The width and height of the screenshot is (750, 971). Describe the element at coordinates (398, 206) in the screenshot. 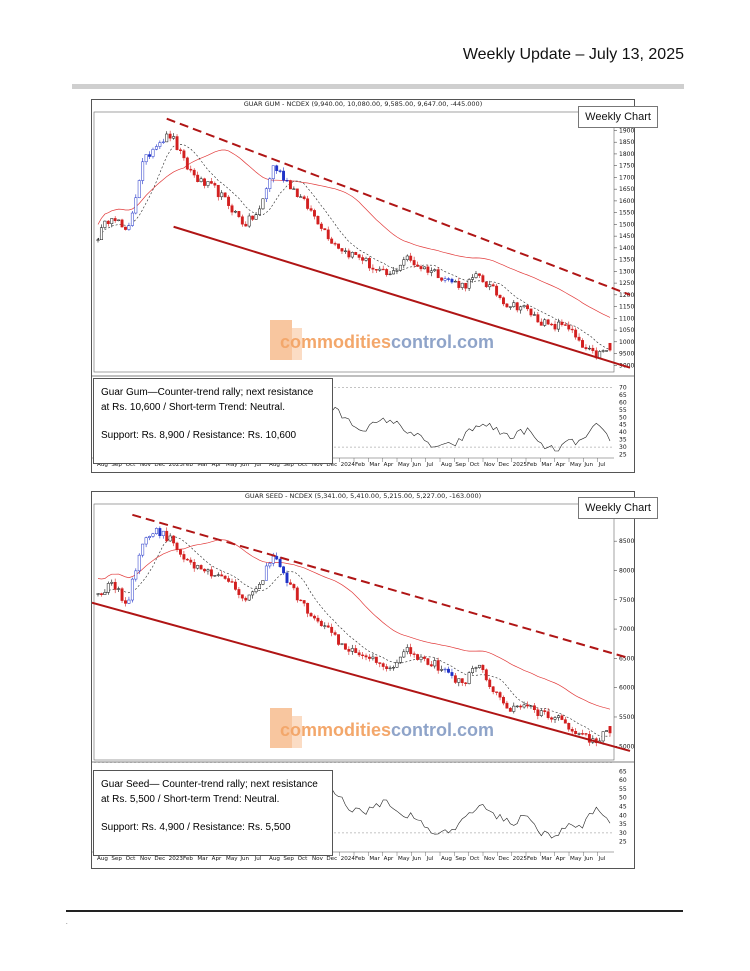

I see `resistance-trendline` at that location.